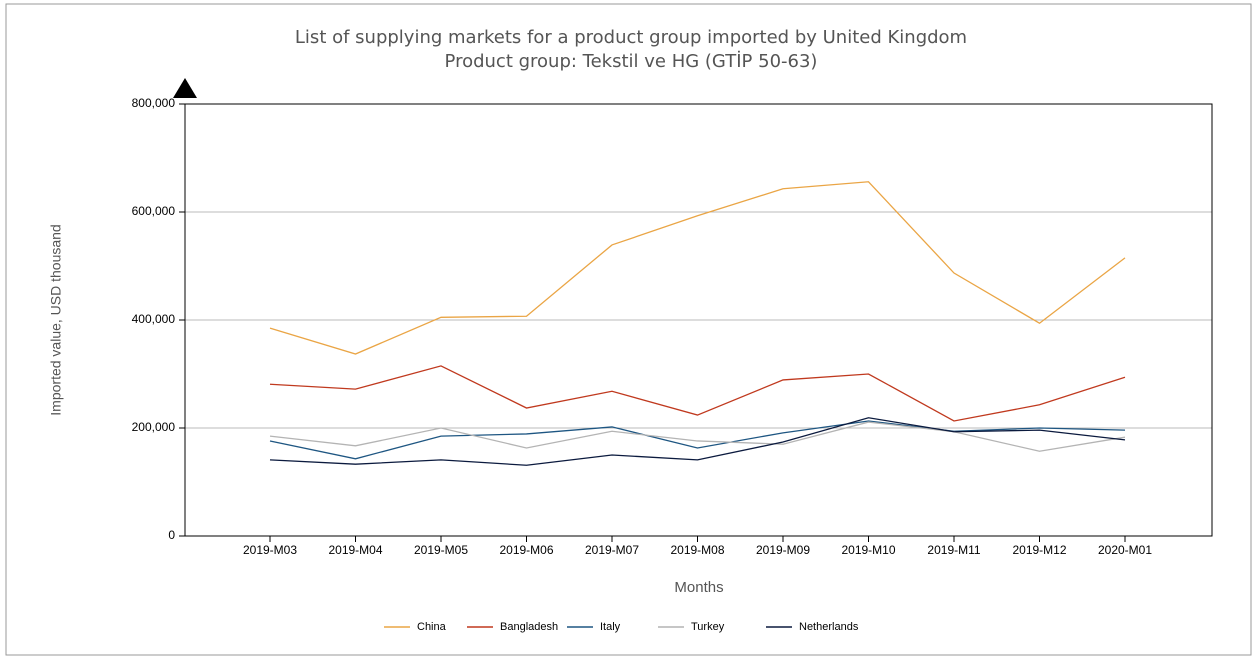  What do you see at coordinates (708, 627) in the screenshot?
I see `legend-label: Turkey` at bounding box center [708, 627].